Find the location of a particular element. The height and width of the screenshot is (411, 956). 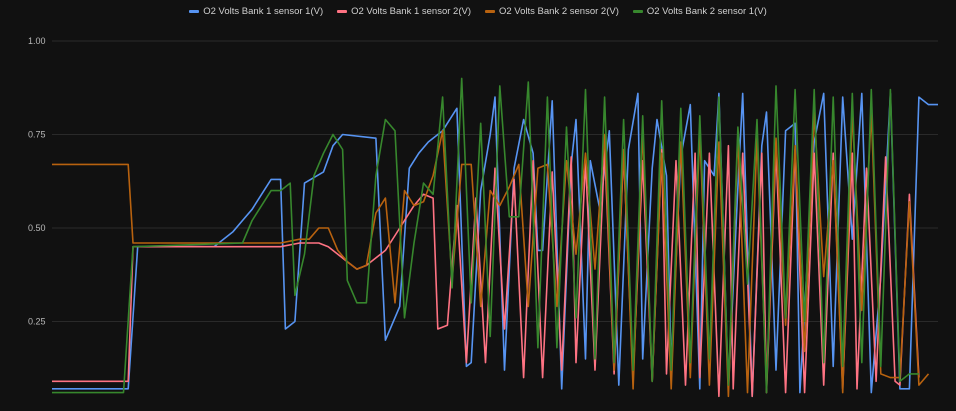

y-tick-label: 1.00 is located at coordinates (37, 41).